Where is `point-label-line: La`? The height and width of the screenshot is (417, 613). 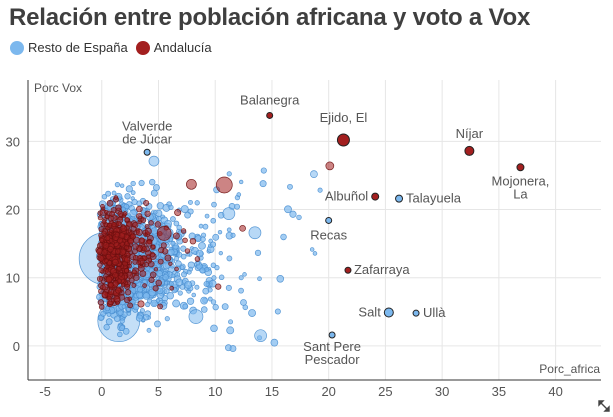
point-label-line: La is located at coordinates (520, 193).